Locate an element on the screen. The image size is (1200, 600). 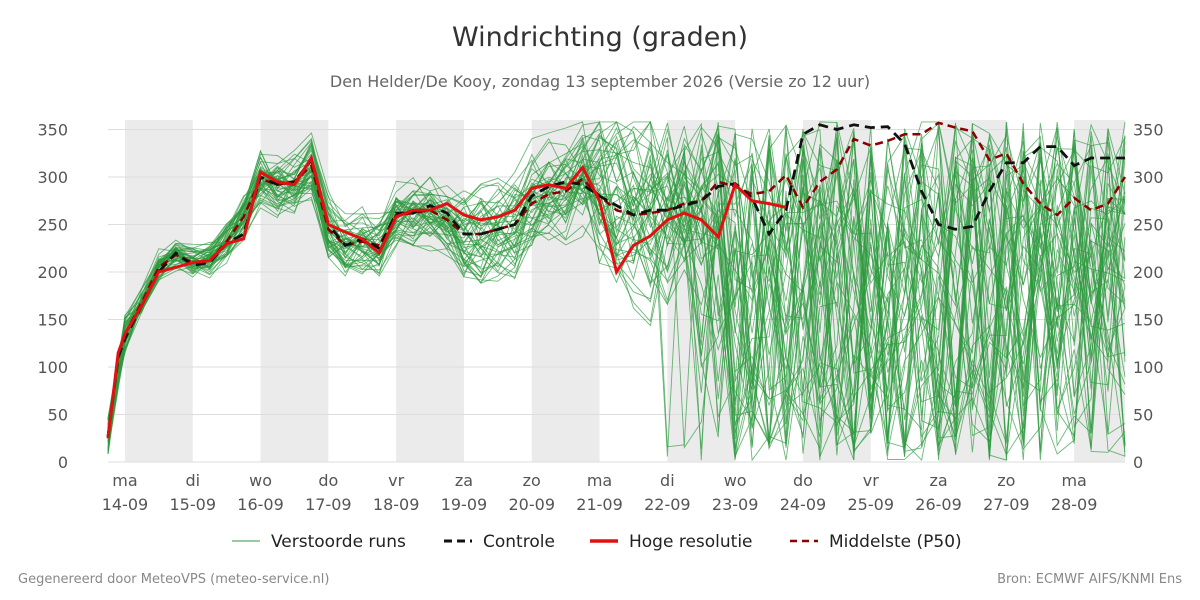
x-tick-date-10: 24-09 is located at coordinates (803, 504).